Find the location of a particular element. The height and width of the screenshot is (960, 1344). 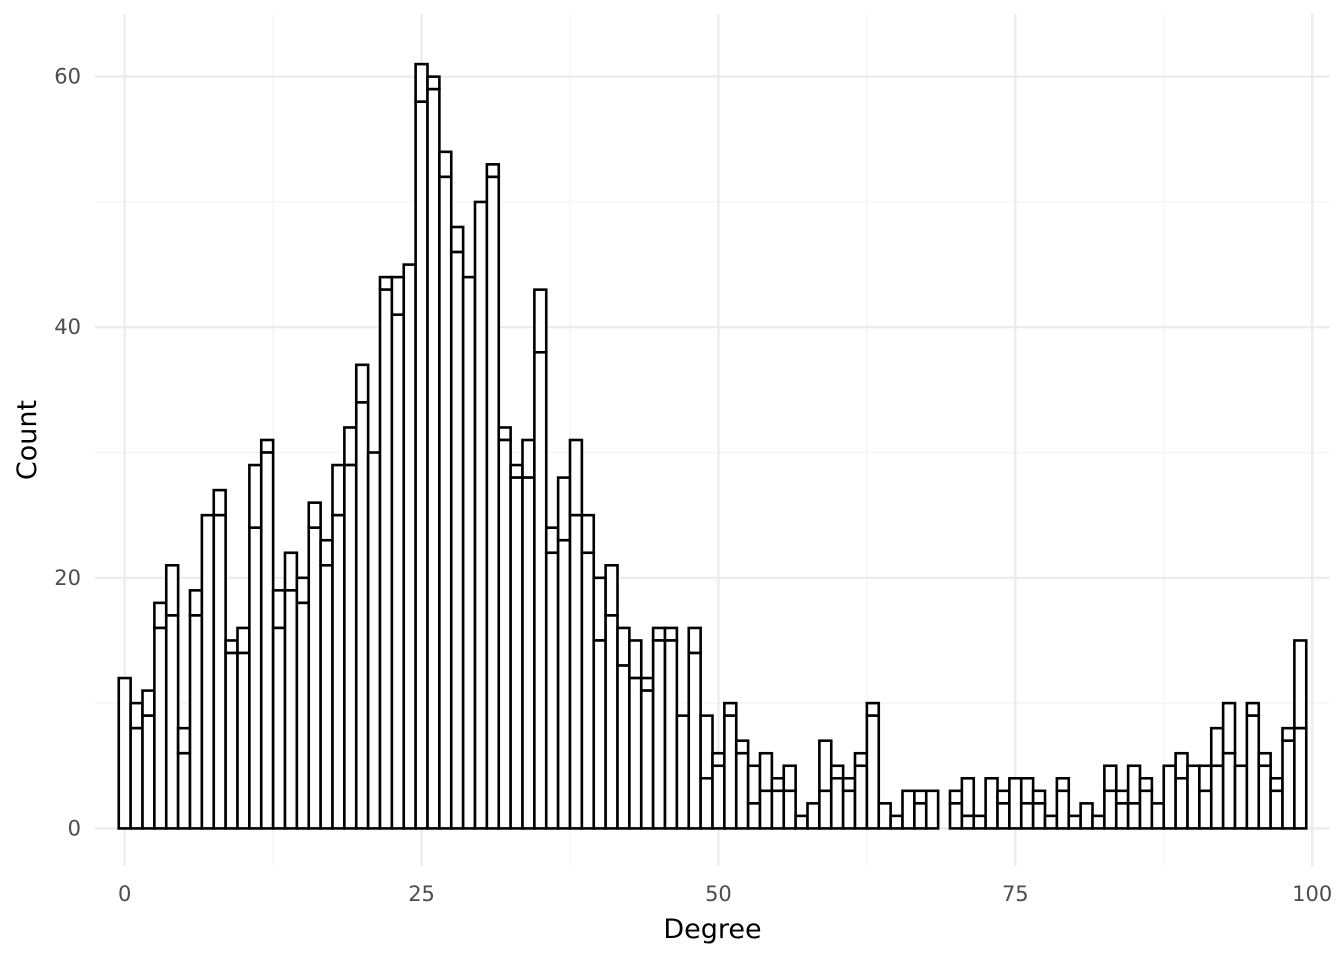

y-tick-label: 40 is located at coordinates (67, 327).